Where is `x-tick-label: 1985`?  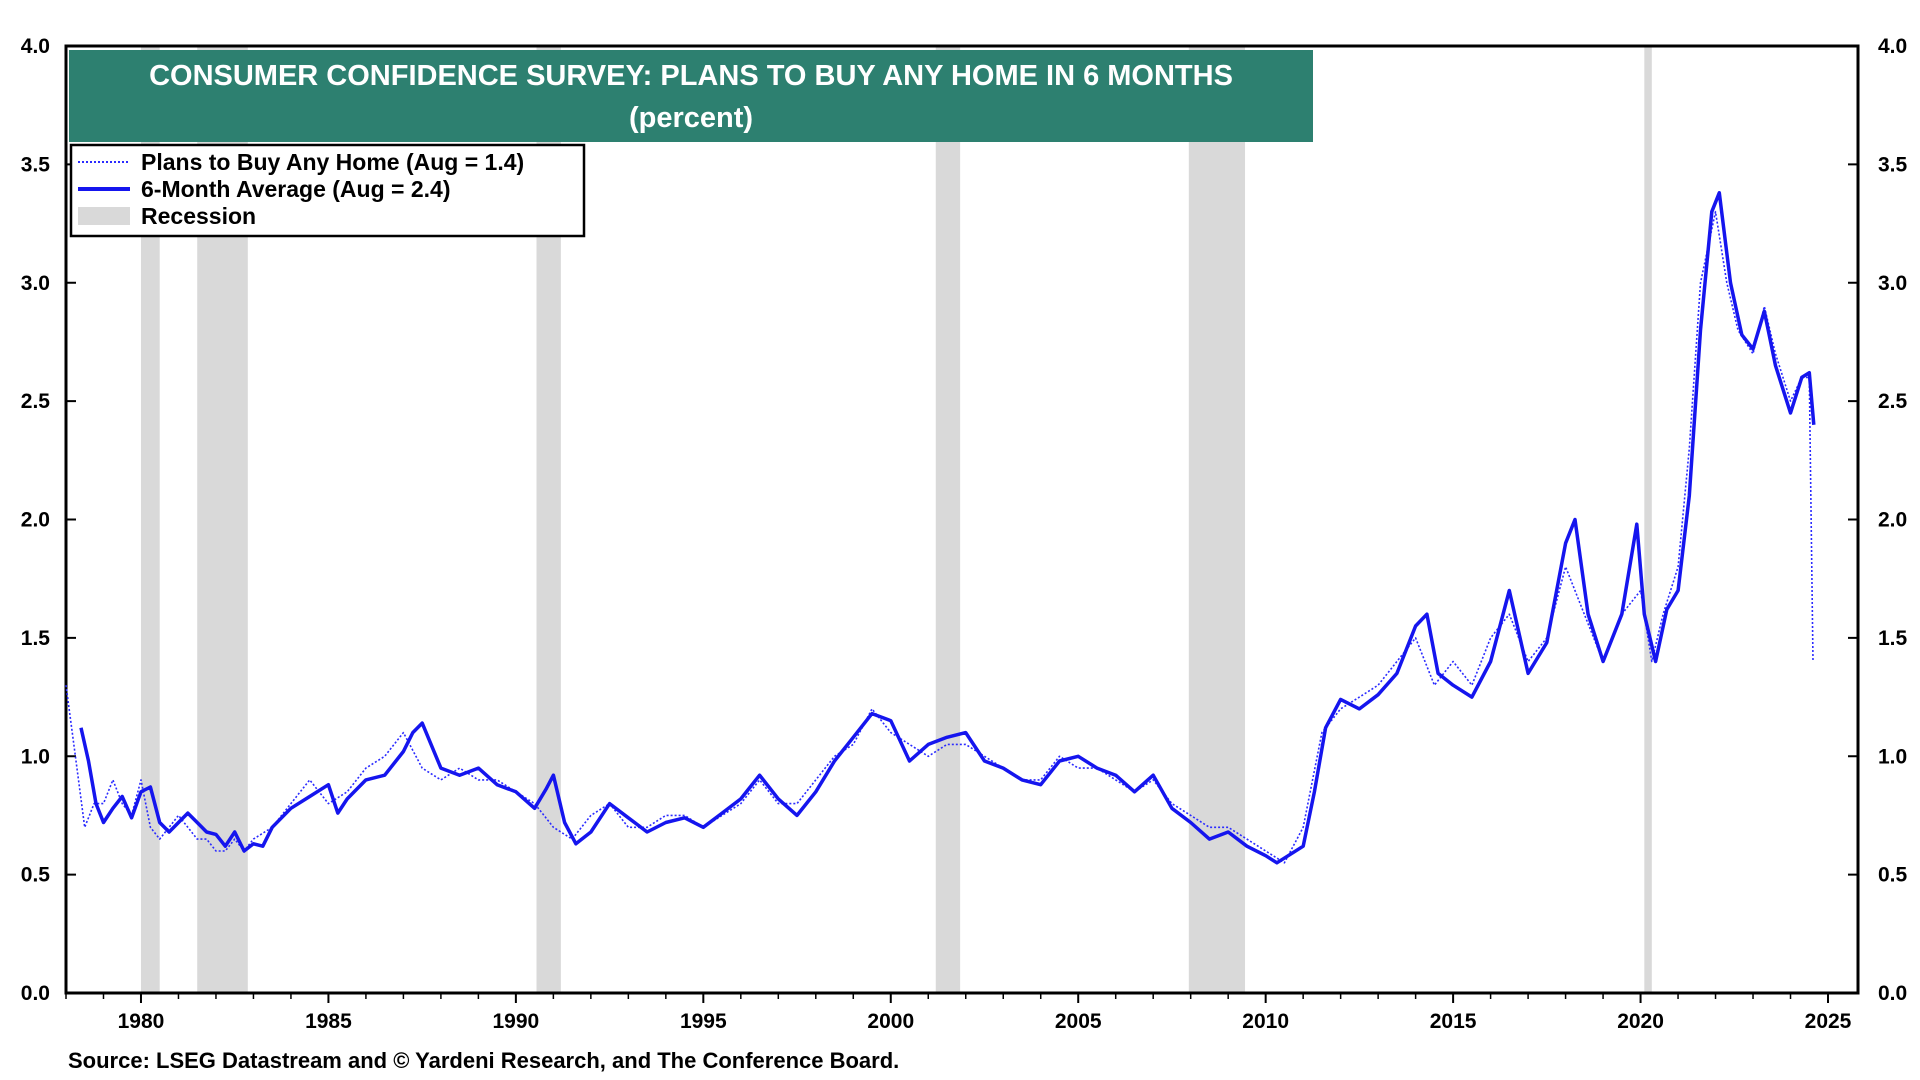
x-tick-label: 1985 is located at coordinates (328, 1021).